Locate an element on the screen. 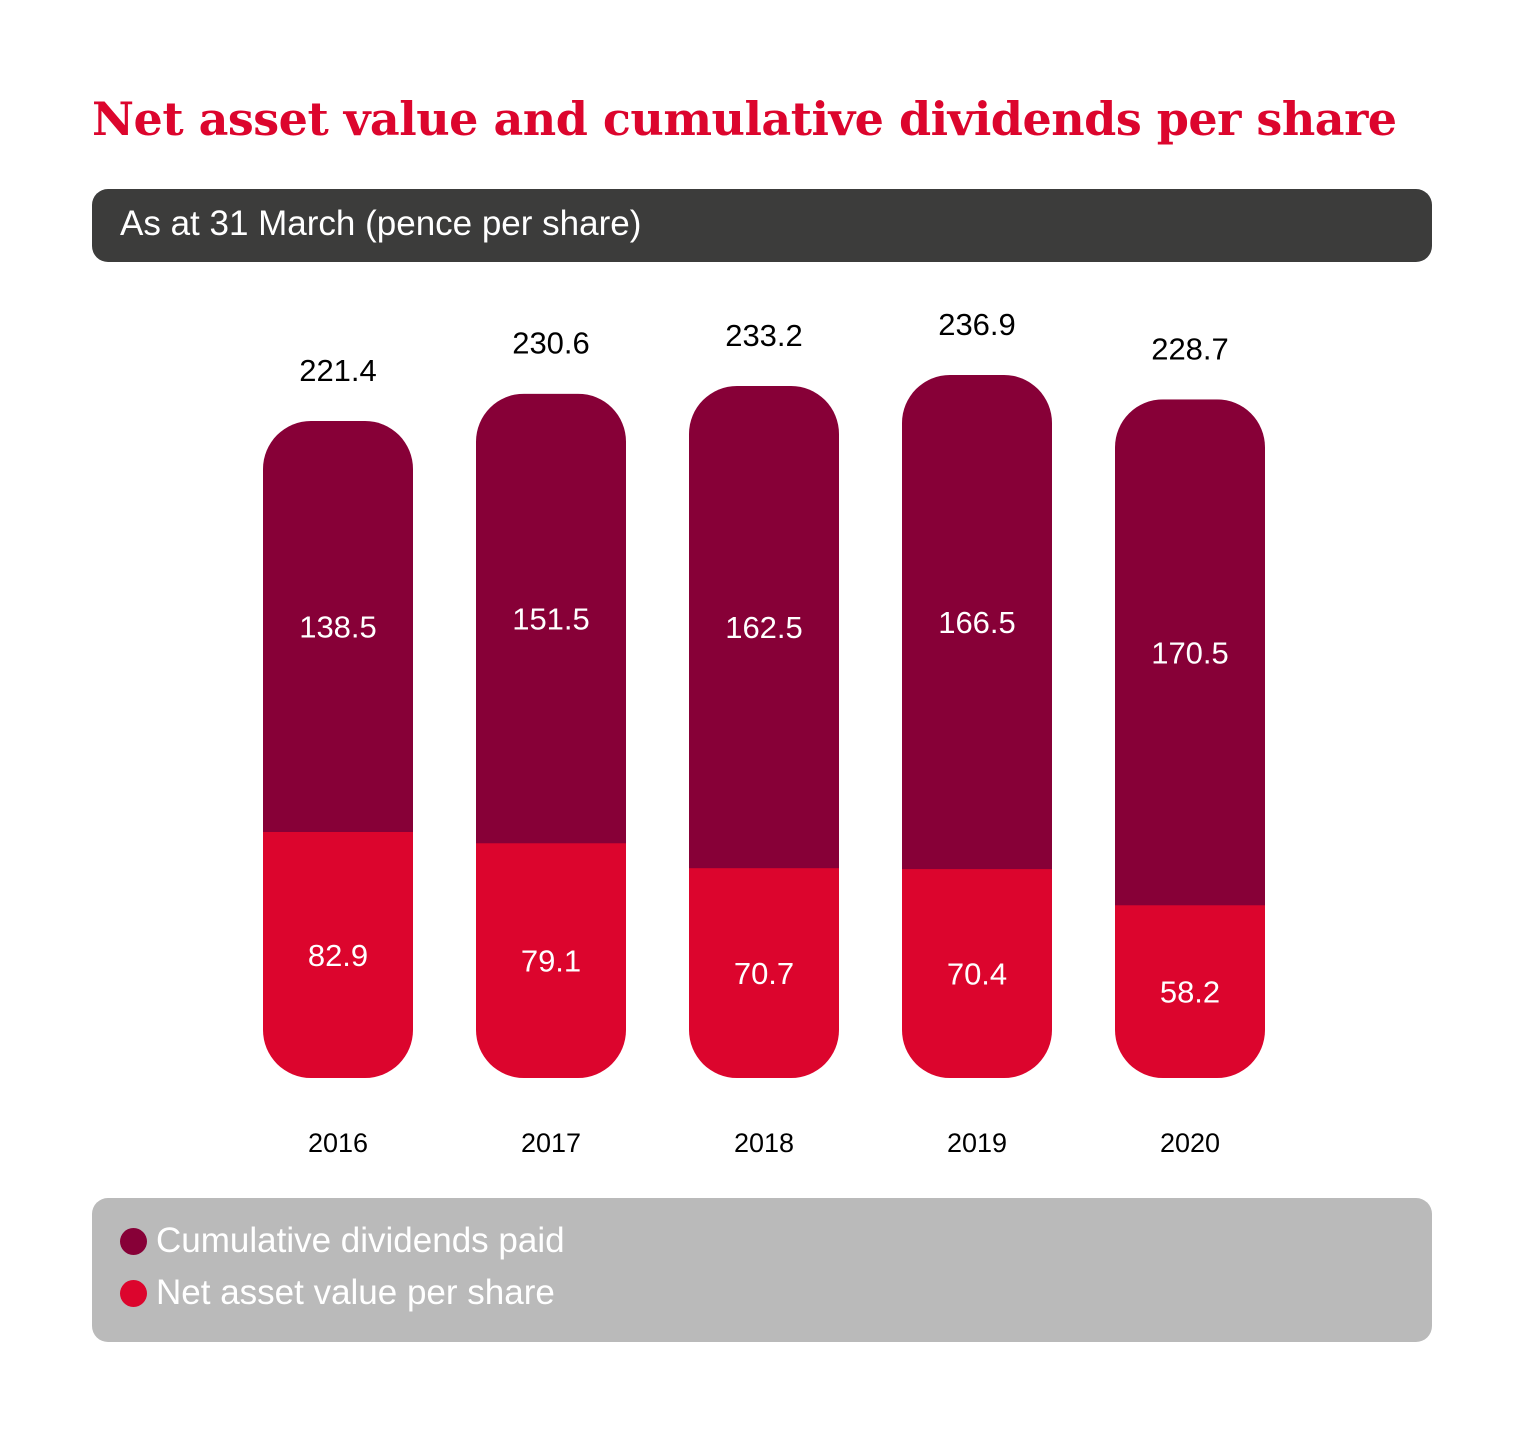 The image size is (1535, 1431). nav-label-2018: 70.7 is located at coordinates (764, 973).